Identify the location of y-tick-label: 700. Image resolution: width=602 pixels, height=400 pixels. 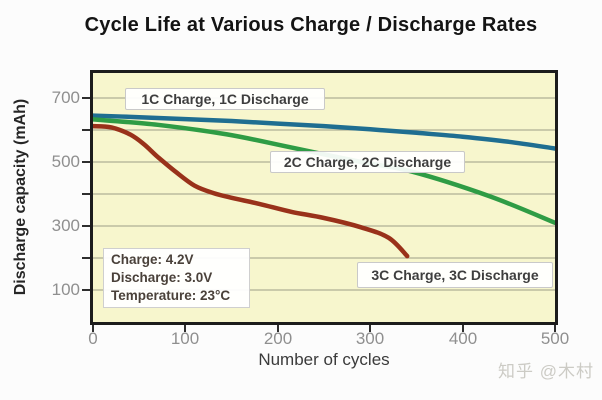
(65, 97).